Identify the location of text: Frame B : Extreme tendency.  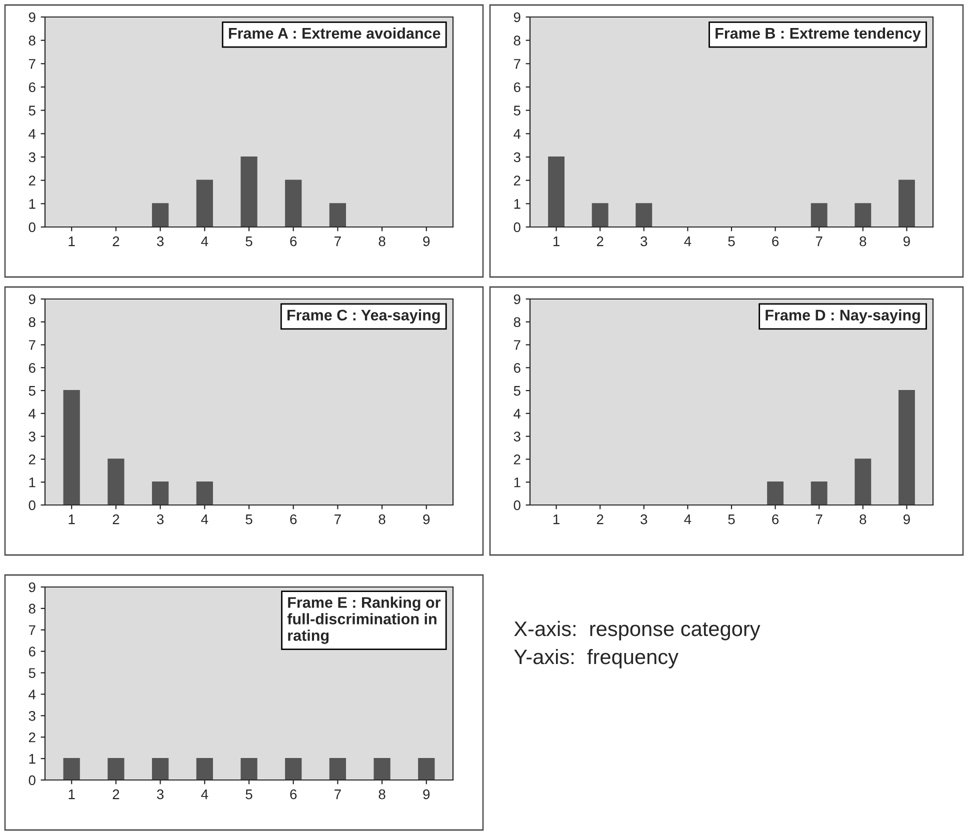
(818, 35).